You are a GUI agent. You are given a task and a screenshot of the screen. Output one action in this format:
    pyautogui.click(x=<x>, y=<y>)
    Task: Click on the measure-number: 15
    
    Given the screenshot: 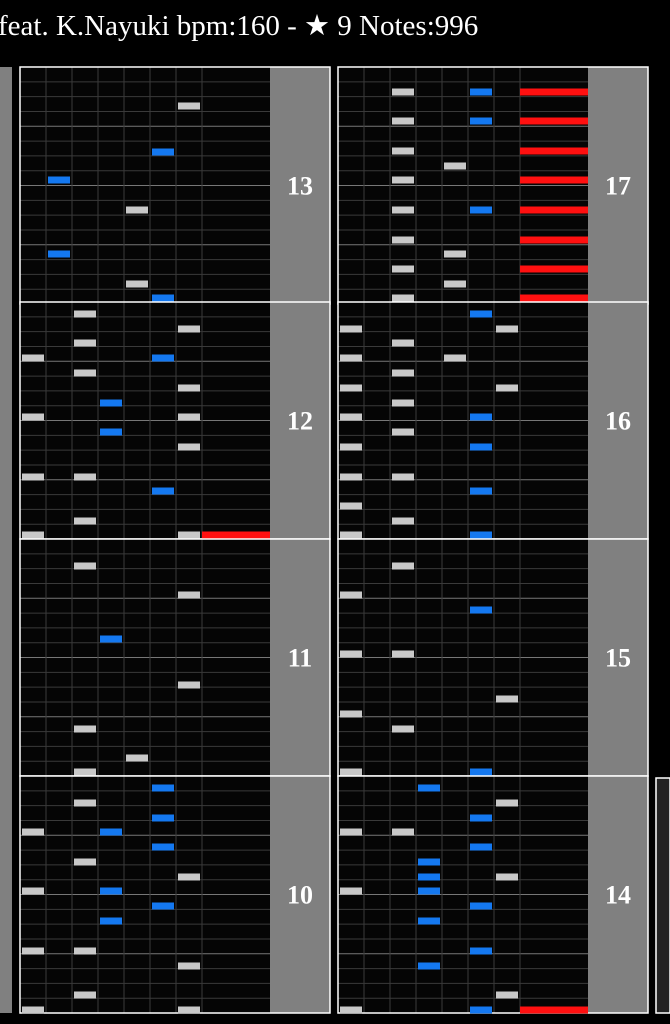 What is the action you would take?
    pyautogui.click(x=618, y=658)
    